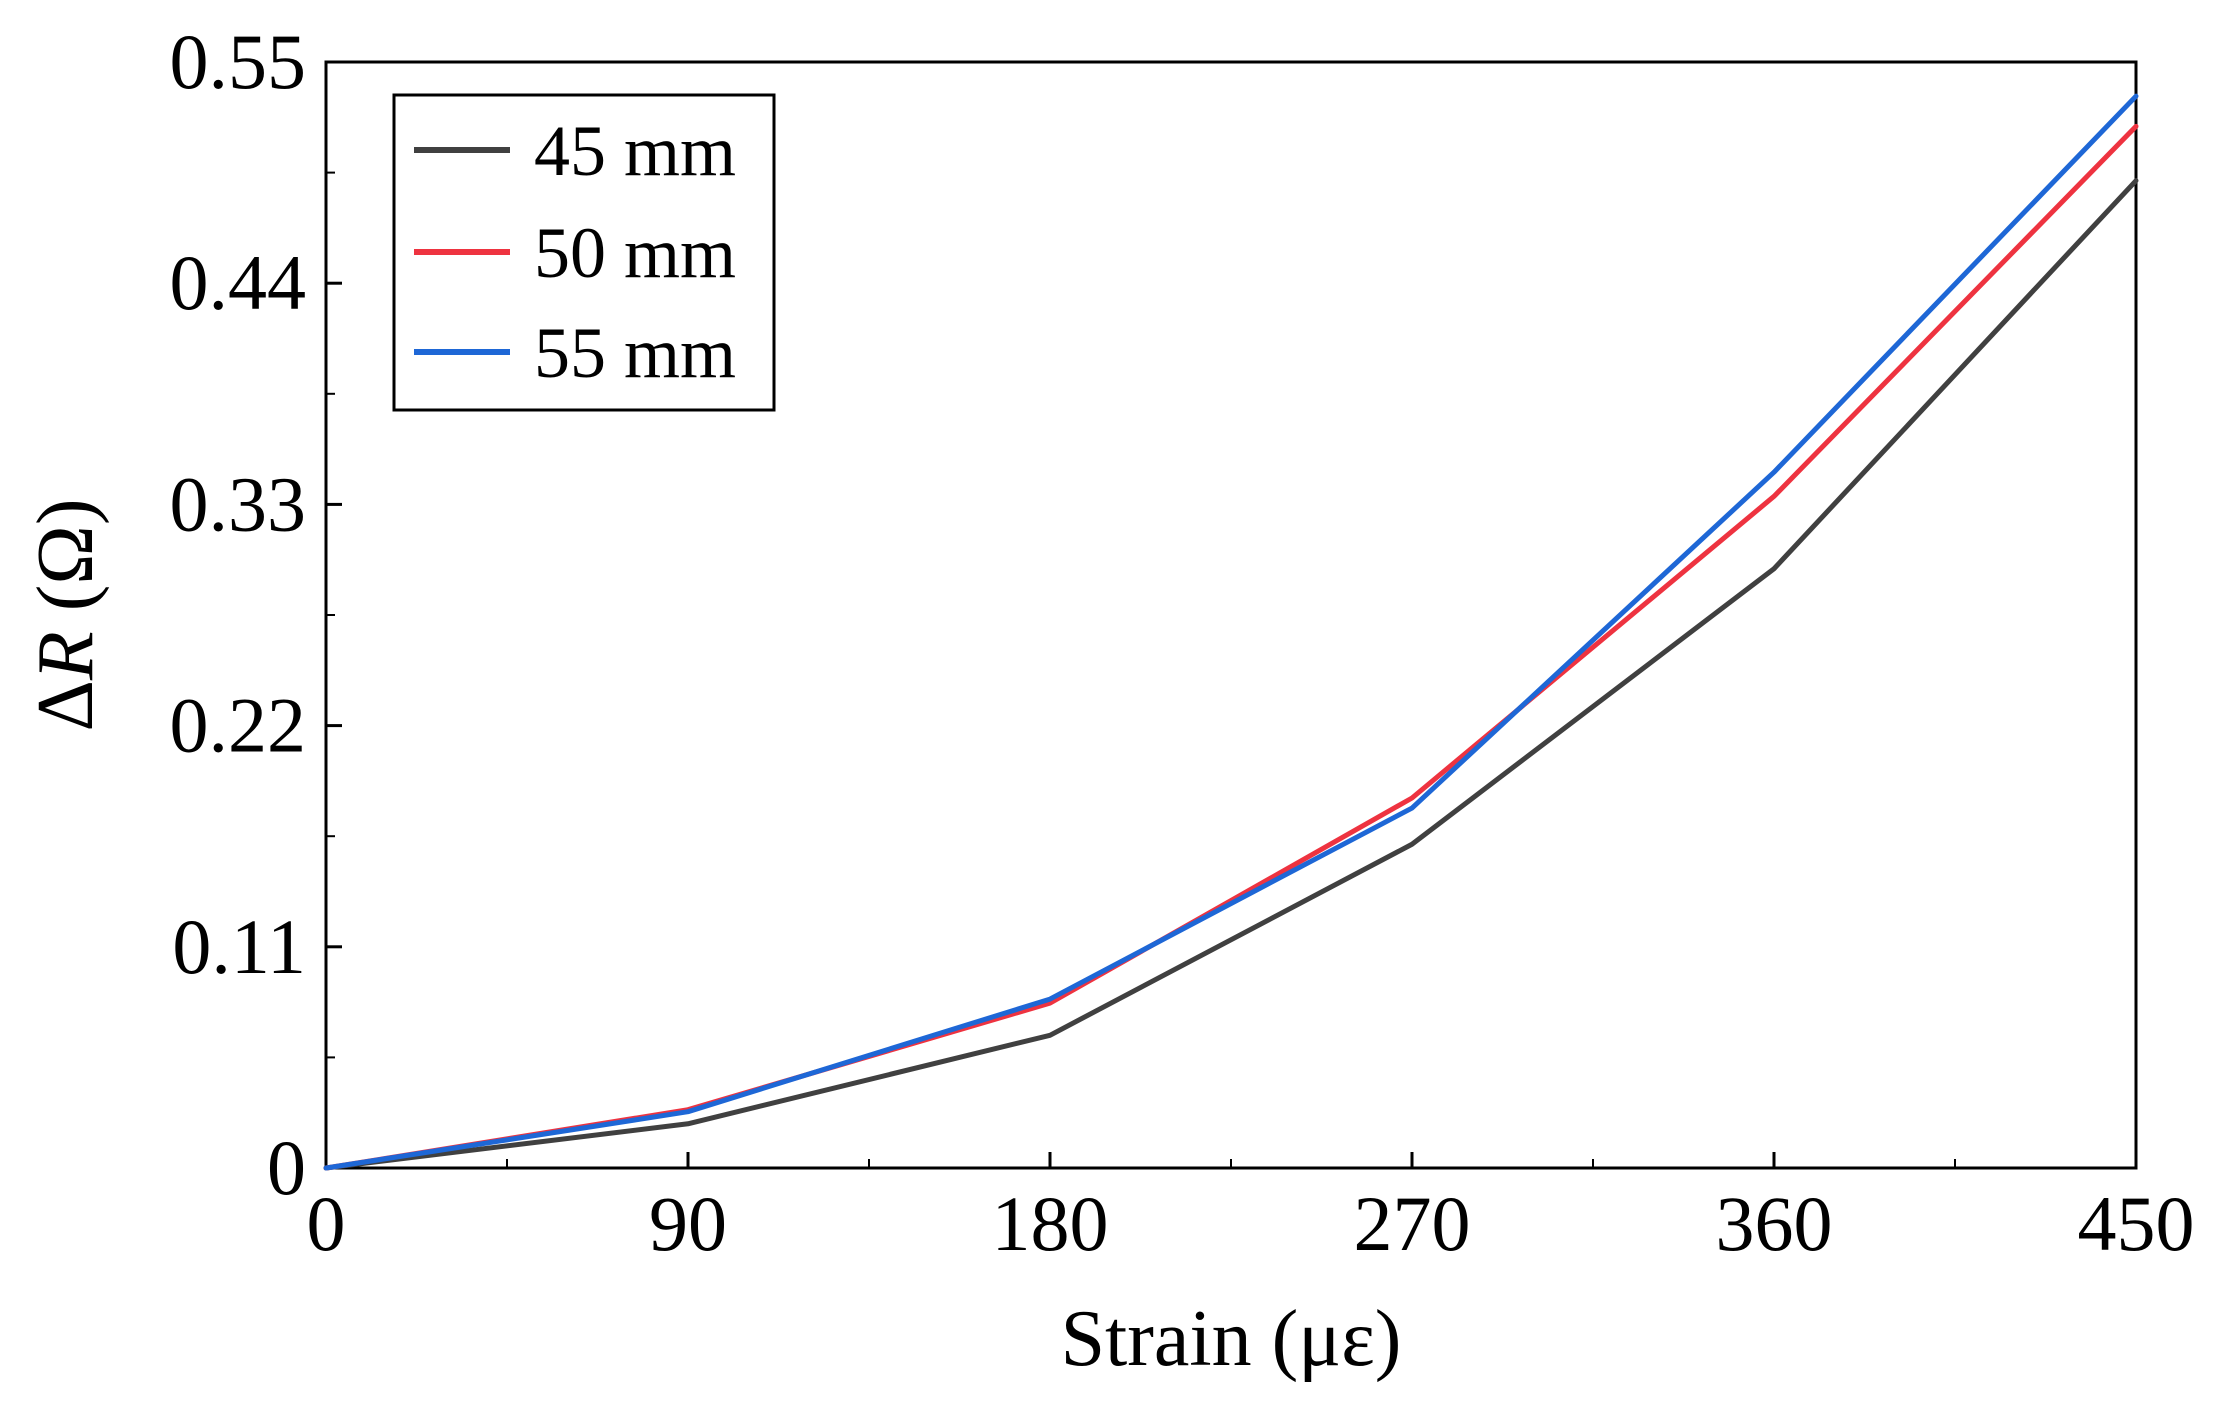  Describe the element at coordinates (66, 656) in the screenshot. I see `y-axis-title-variable: R` at that location.